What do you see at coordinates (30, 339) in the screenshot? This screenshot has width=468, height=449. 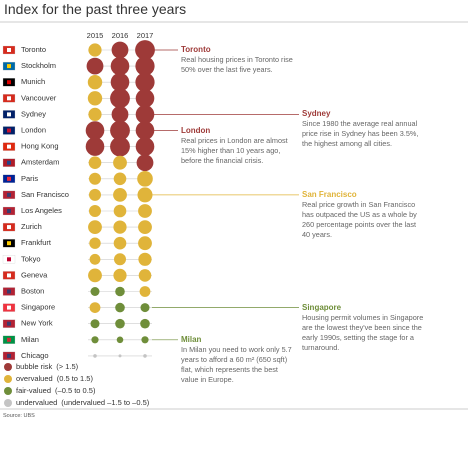 I see `row-label: Milan` at bounding box center [30, 339].